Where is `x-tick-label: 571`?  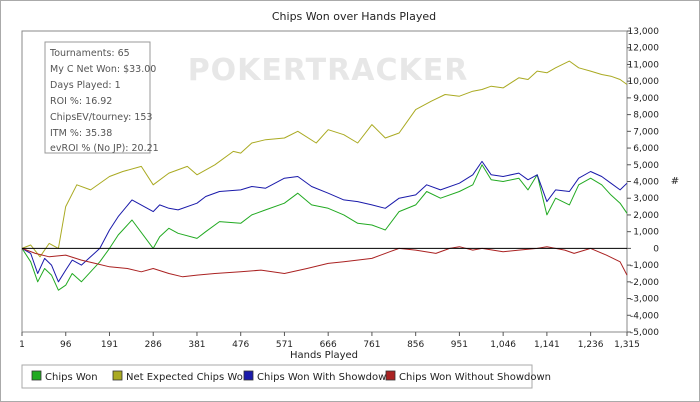
x-tick-label: 571 is located at coordinates (284, 345).